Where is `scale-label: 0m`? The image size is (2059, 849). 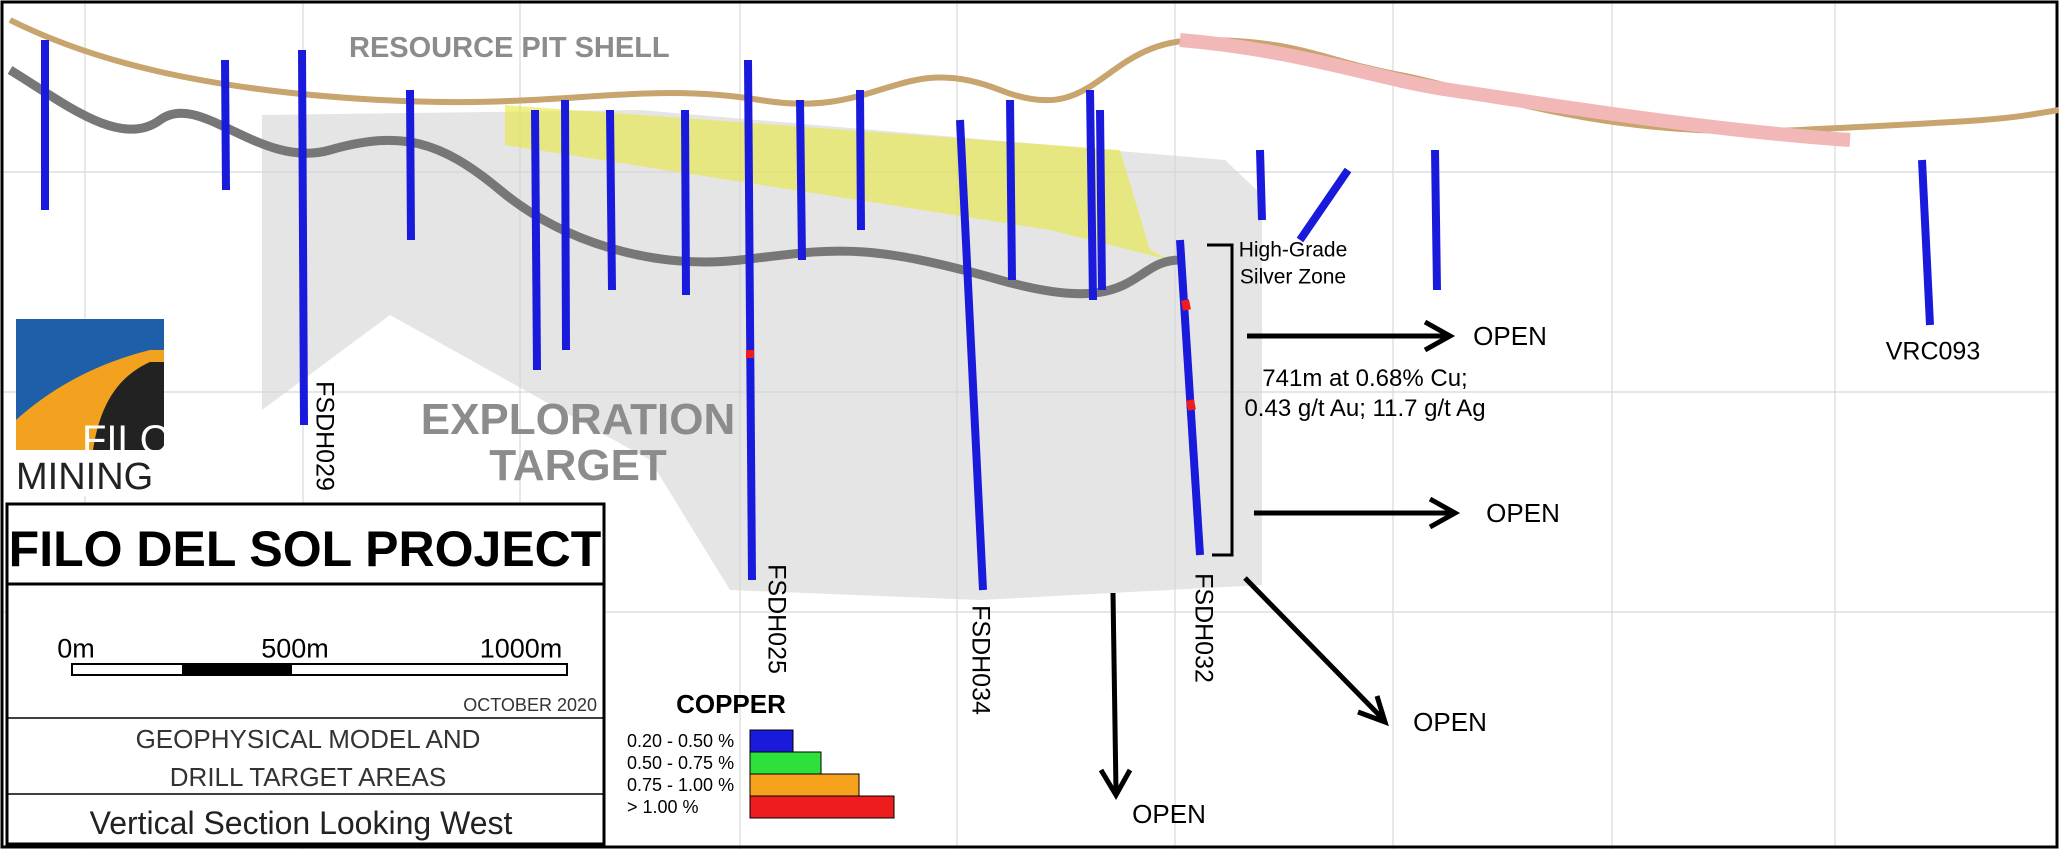 scale-label: 0m is located at coordinates (76, 648).